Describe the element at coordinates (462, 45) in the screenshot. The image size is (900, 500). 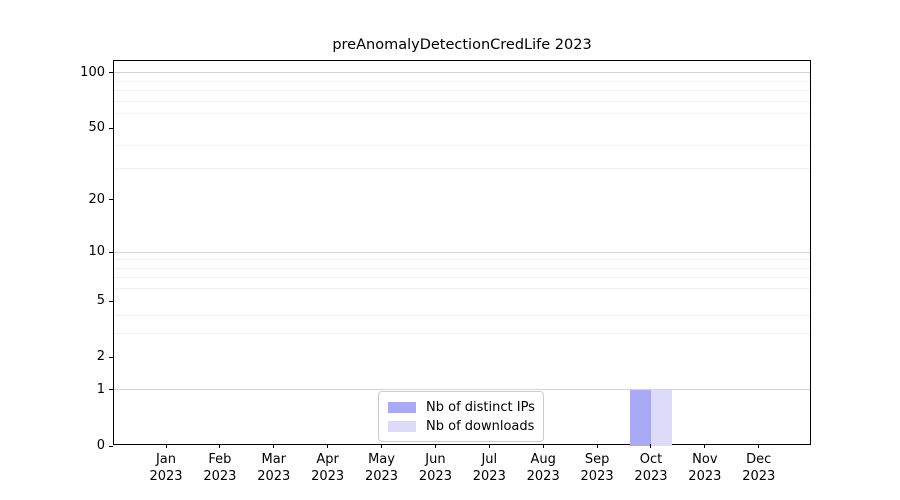
I see `chart-title: preAnomalyDetectionCredLife 2023` at that location.